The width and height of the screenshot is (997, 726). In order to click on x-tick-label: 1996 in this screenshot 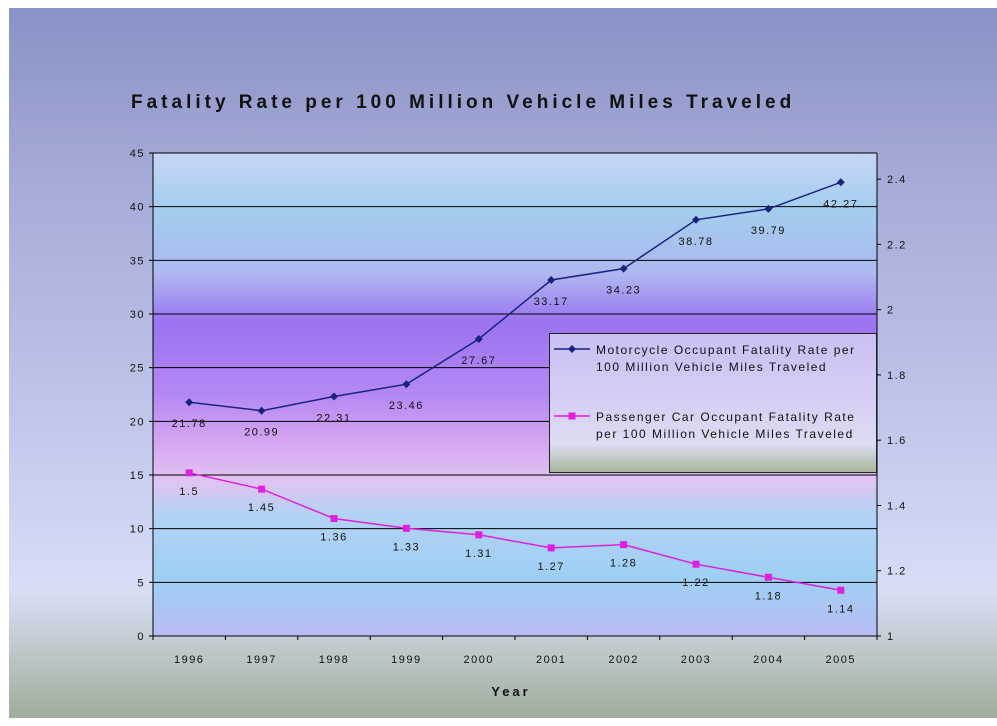, I will do `click(189, 660)`.